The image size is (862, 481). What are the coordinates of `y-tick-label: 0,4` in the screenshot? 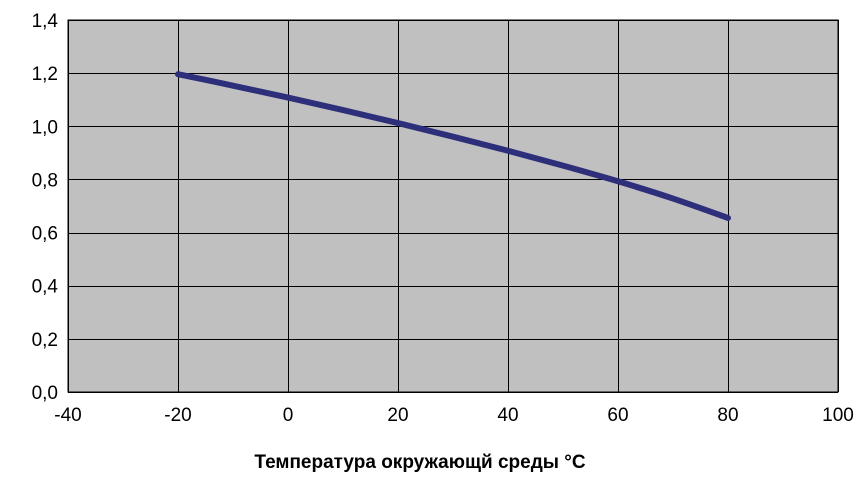 It's located at (45, 287).